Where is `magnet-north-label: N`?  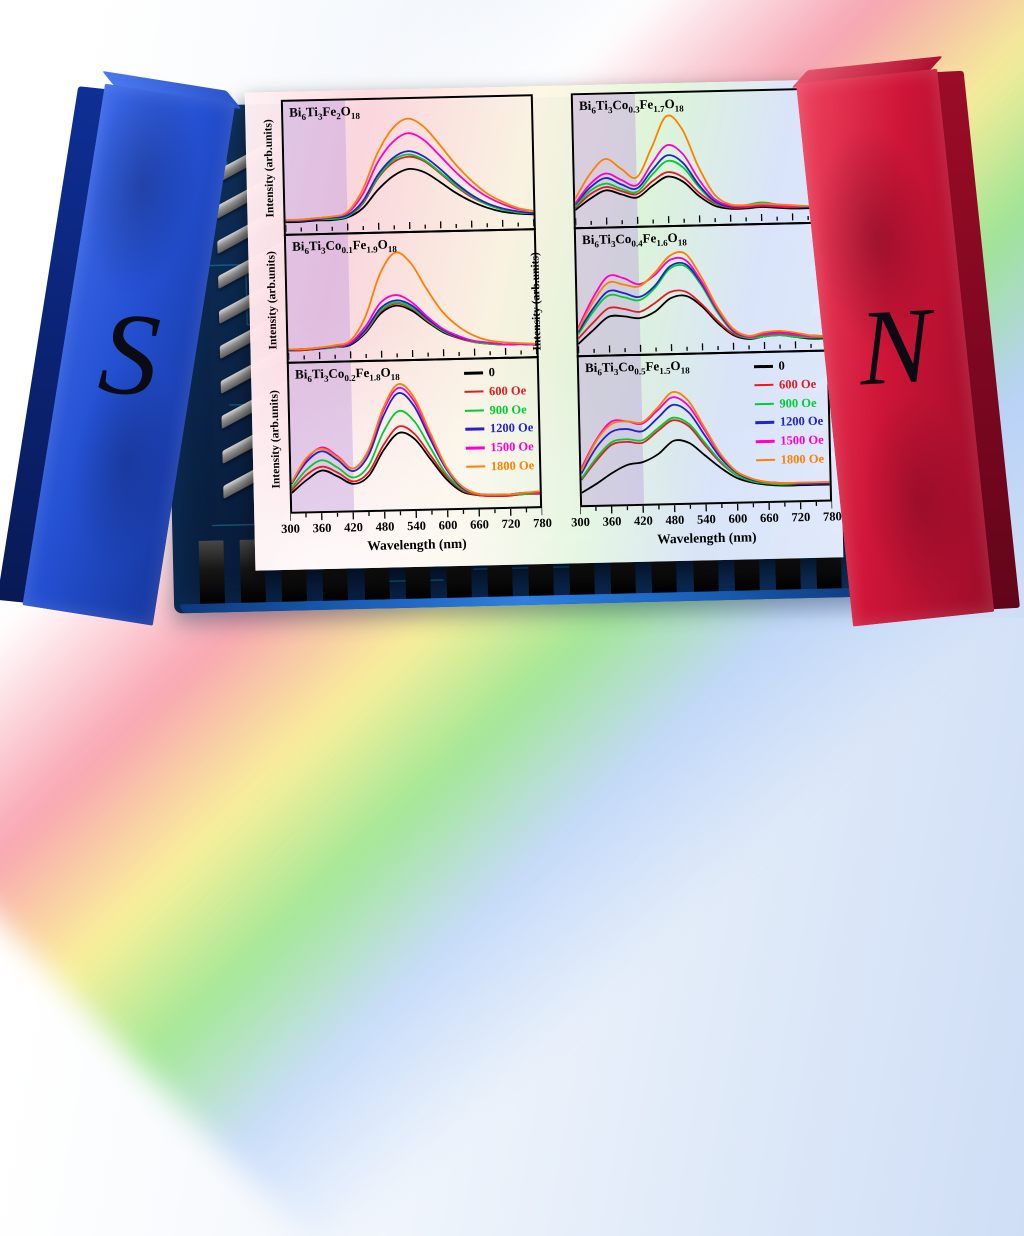 magnet-north-label: N is located at coordinates (895, 348).